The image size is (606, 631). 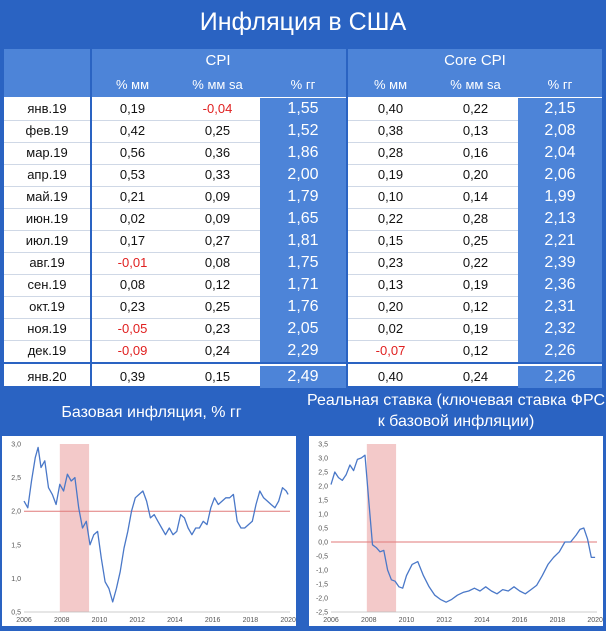 What do you see at coordinates (132, 284) in the screenshot?
I see `cell-cpi-mm: 0,08` at bounding box center [132, 284].